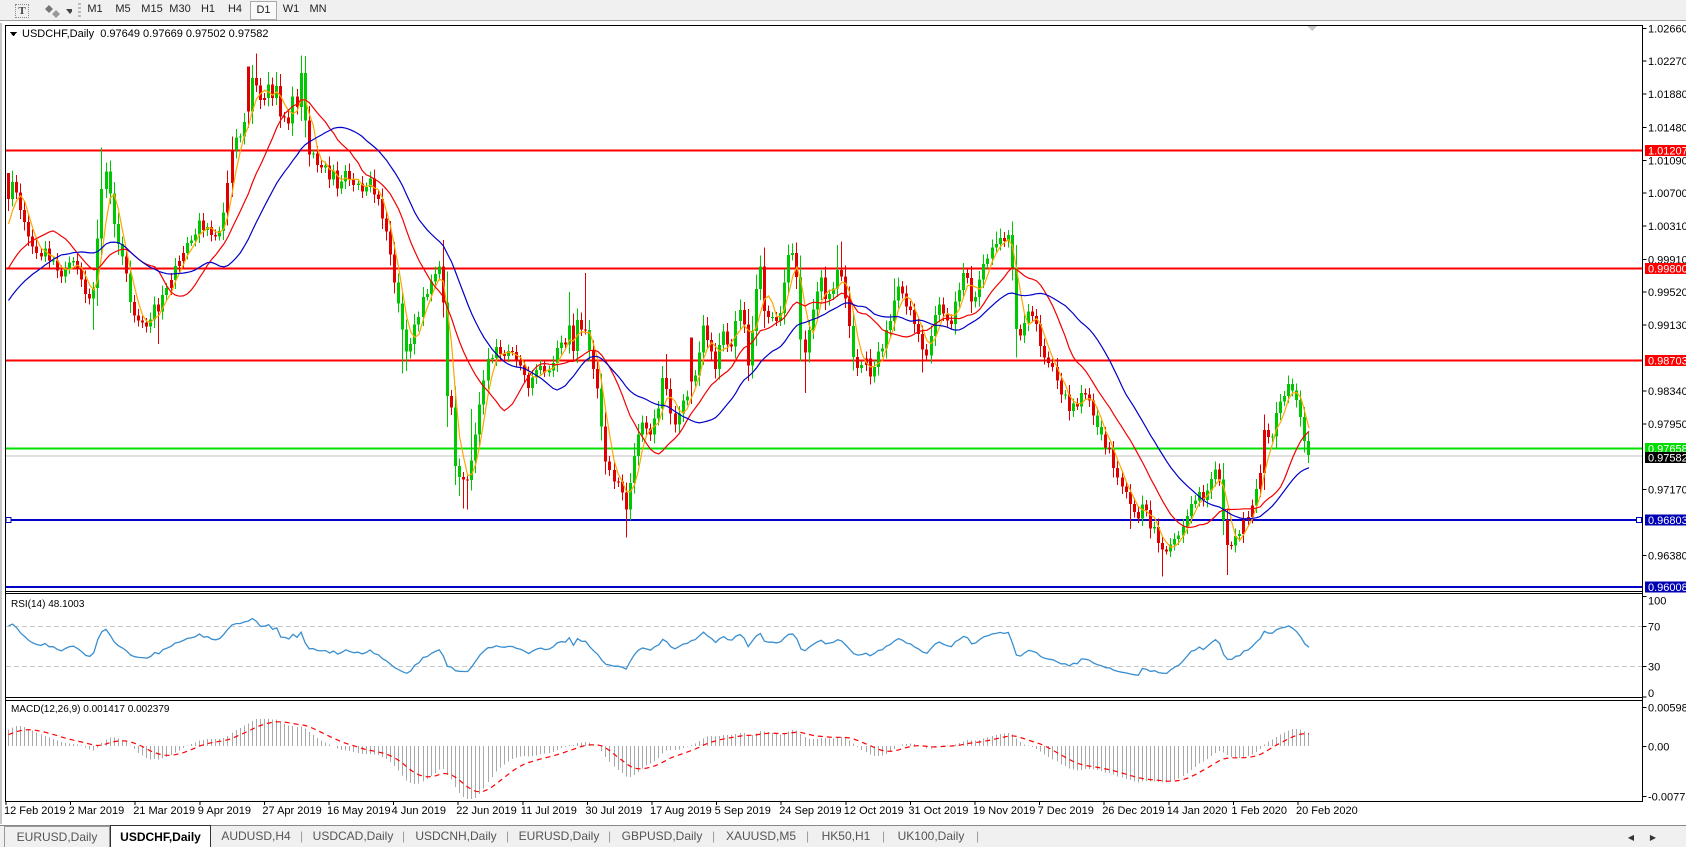 The height and width of the screenshot is (848, 1686). What do you see at coordinates (1651, 694) in the screenshot?
I see `svg-text: 0` at bounding box center [1651, 694].